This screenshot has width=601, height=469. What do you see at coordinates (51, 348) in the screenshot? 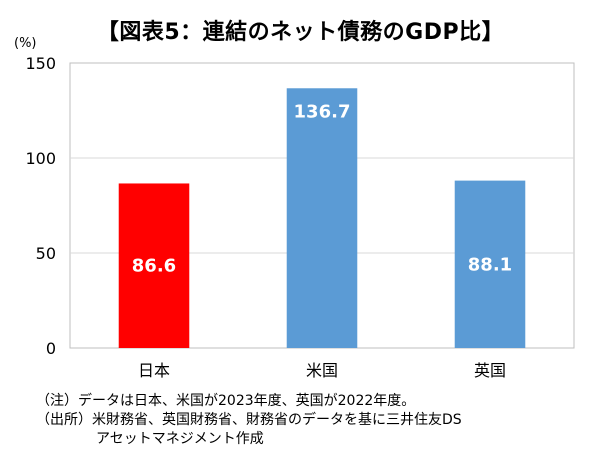
I see `y-tick-label: 0` at bounding box center [51, 348].